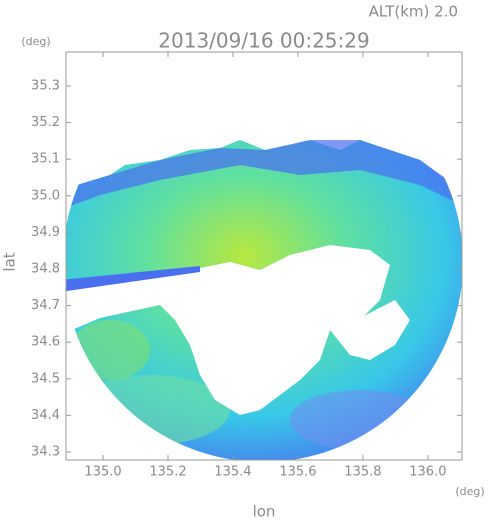  I want to click on x-tick-label: 135.8, so click(362, 472).